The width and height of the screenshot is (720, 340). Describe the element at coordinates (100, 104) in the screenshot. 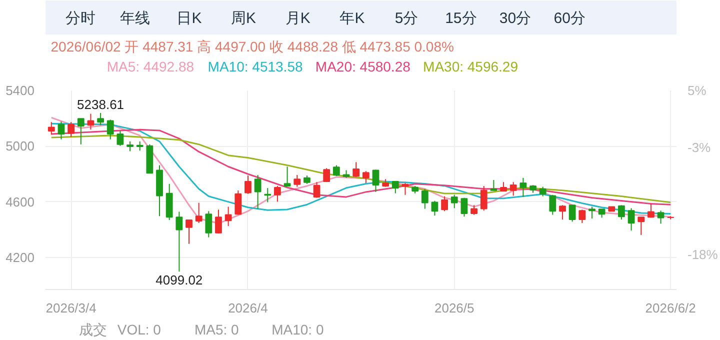

I see `annotation: 5238.61` at that location.